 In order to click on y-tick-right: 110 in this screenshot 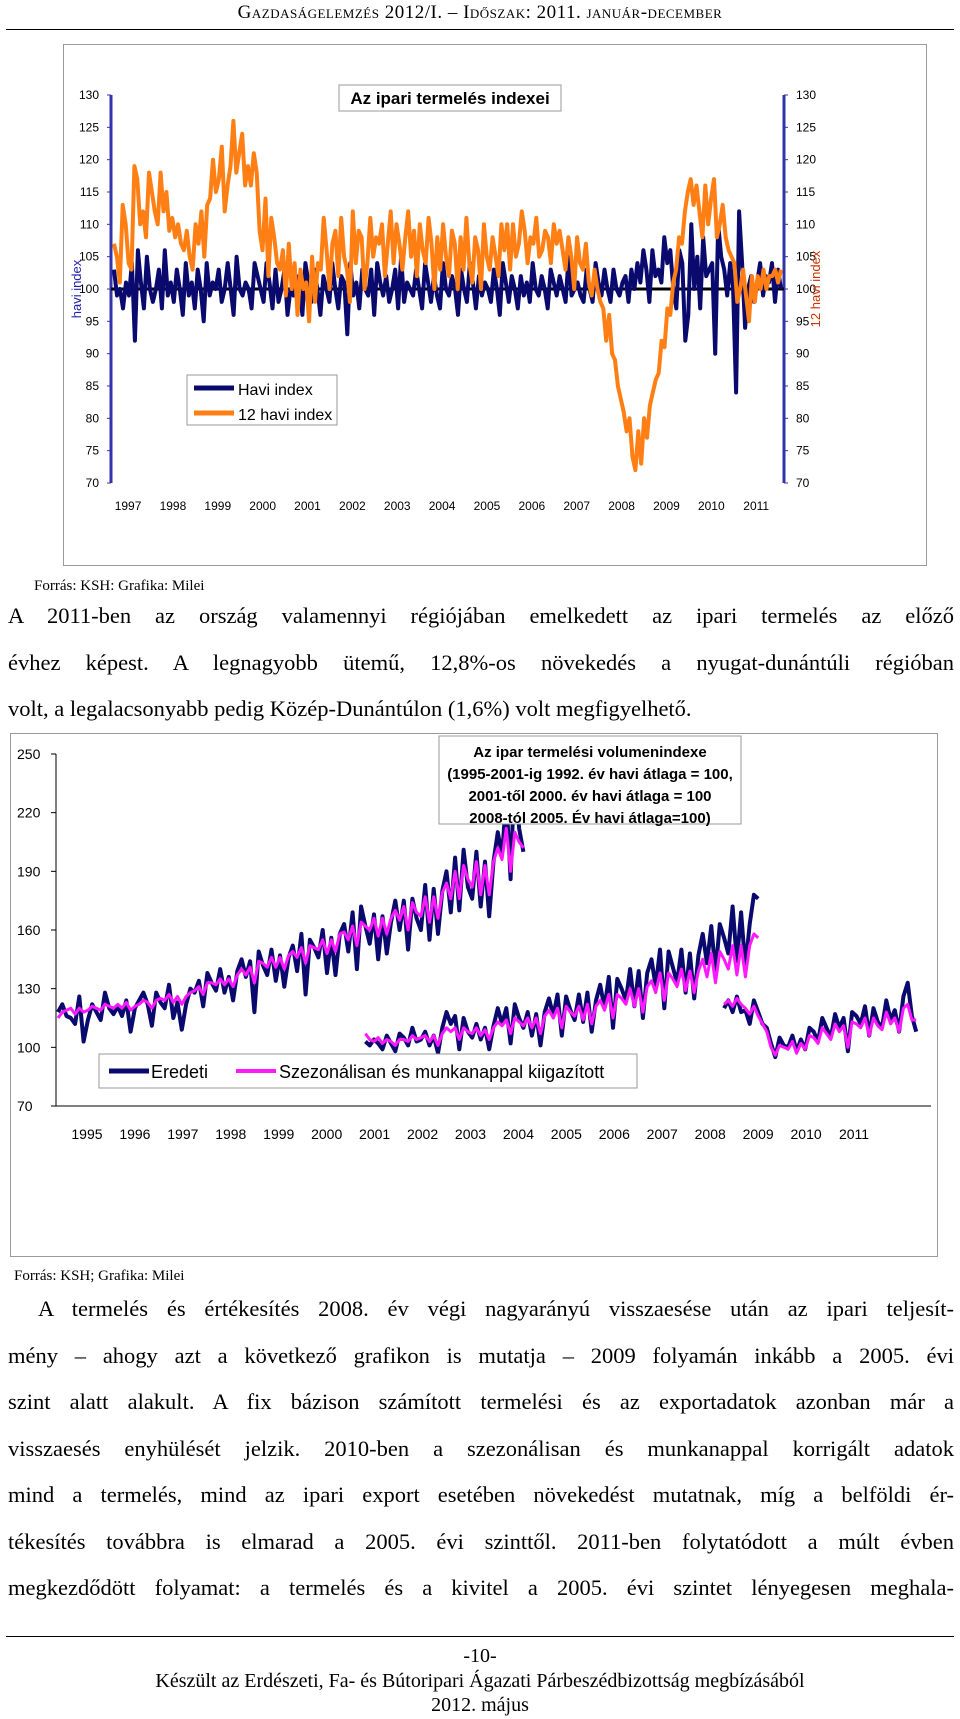, I will do `click(805, 224)`.